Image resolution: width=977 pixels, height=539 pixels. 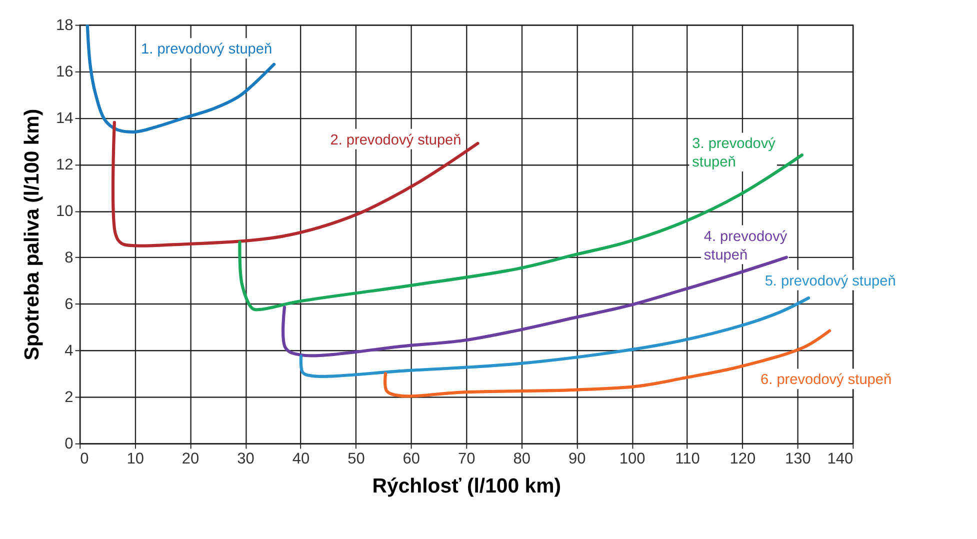 I want to click on y-tick-label: 0, so click(x=69, y=444).